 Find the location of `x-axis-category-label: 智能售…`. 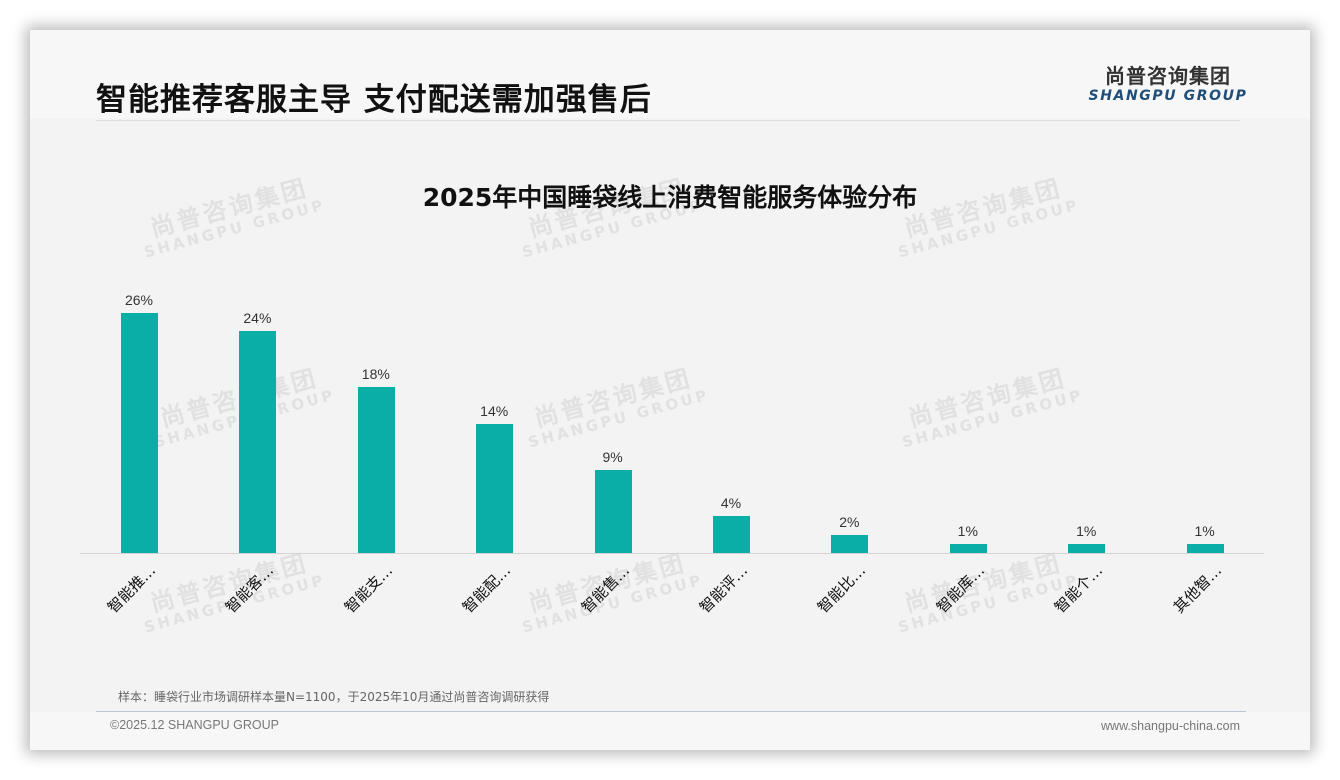

x-axis-category-label: 智能售… is located at coordinates (605, 589).